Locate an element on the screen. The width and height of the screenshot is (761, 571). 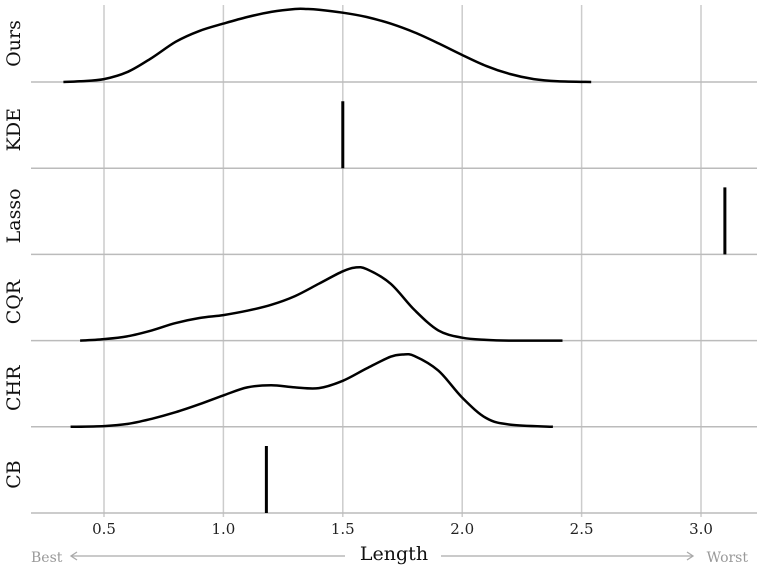
x-tick-label: 2.0 is located at coordinates (462, 529).